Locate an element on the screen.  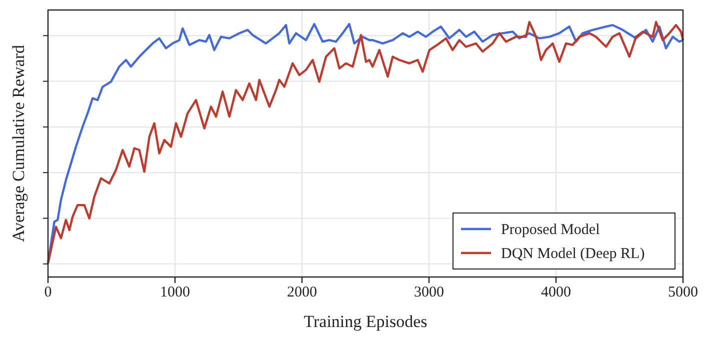
legend-label: DQN Model (Deep RL) is located at coordinates (573, 254).